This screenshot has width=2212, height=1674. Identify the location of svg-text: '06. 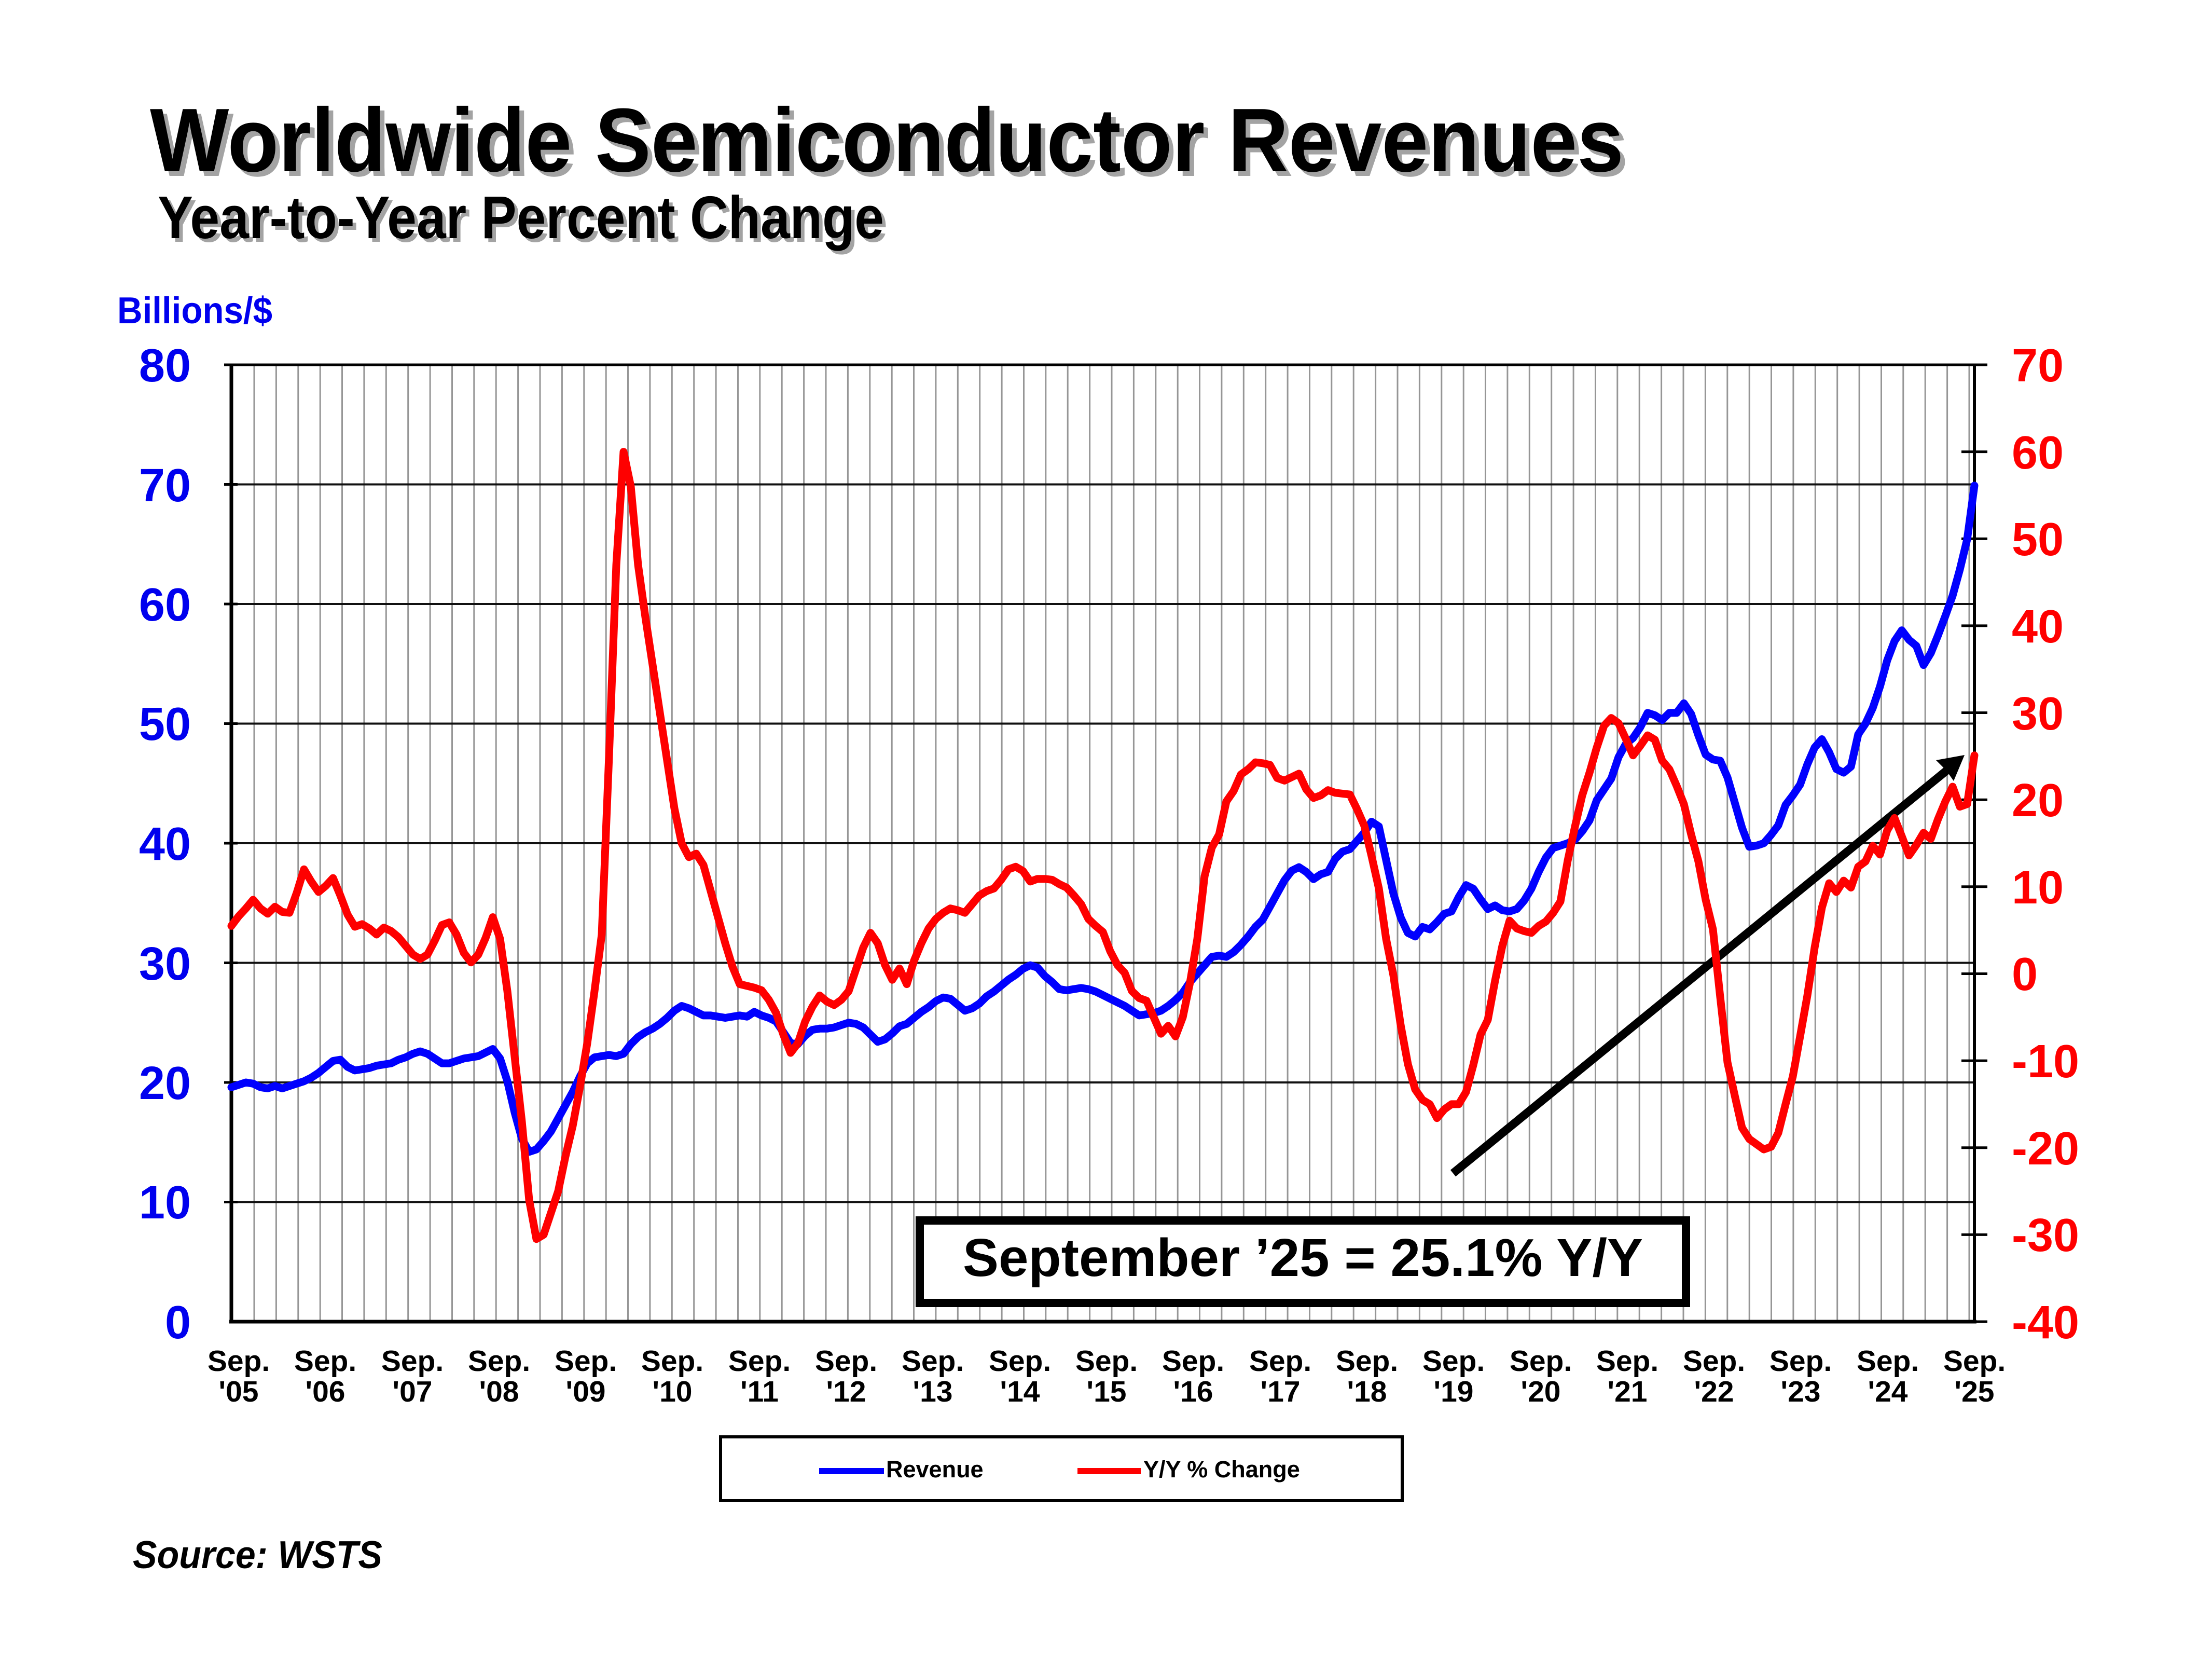
(325, 1391).